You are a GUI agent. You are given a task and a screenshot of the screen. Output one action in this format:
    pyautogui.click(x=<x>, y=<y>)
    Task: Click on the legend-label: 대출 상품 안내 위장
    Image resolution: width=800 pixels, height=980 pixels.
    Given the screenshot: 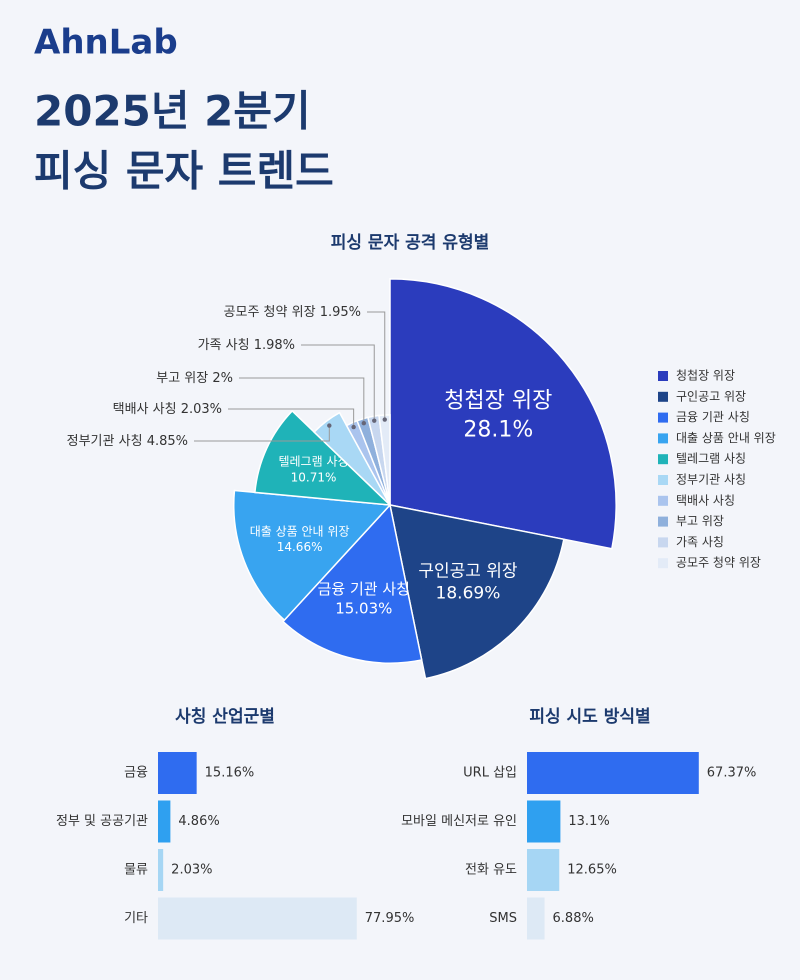 What is the action you would take?
    pyautogui.click(x=726, y=438)
    